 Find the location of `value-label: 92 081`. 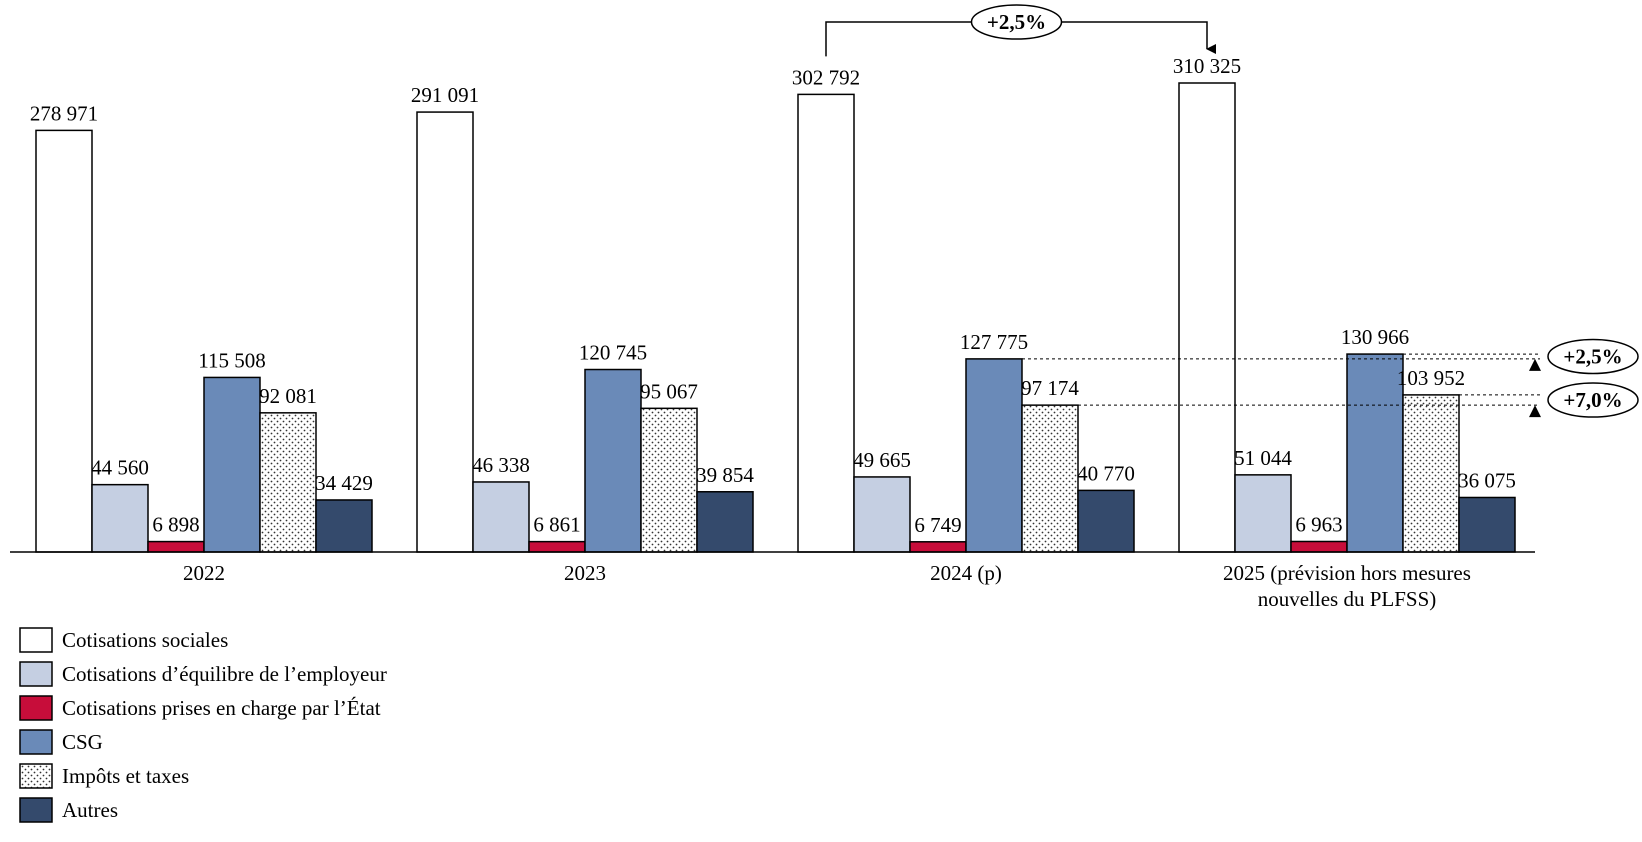

value-label: 92 081 is located at coordinates (288, 396).